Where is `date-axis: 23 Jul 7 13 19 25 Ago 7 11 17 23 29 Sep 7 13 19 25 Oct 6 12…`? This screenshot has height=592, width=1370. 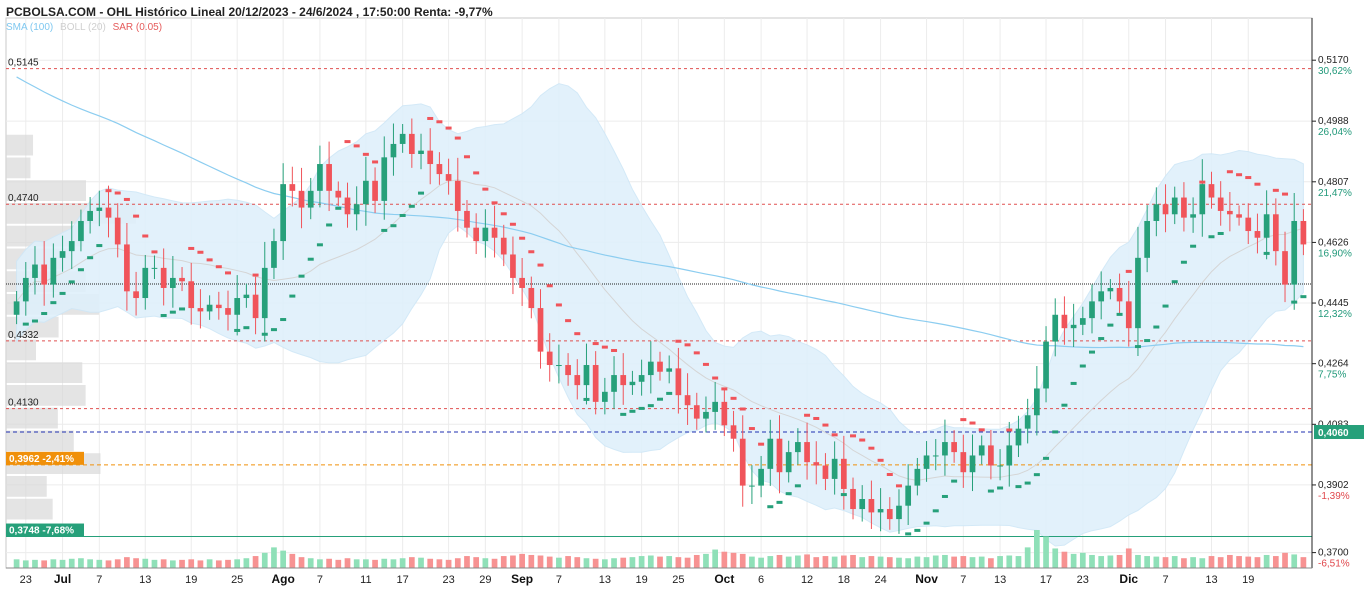
date-axis: 23 Jul 7 13 19 25 Ago 7 11 17 23 29 Sep 7 13 19 25 Oct 6 12… is located at coordinates (659, 576).